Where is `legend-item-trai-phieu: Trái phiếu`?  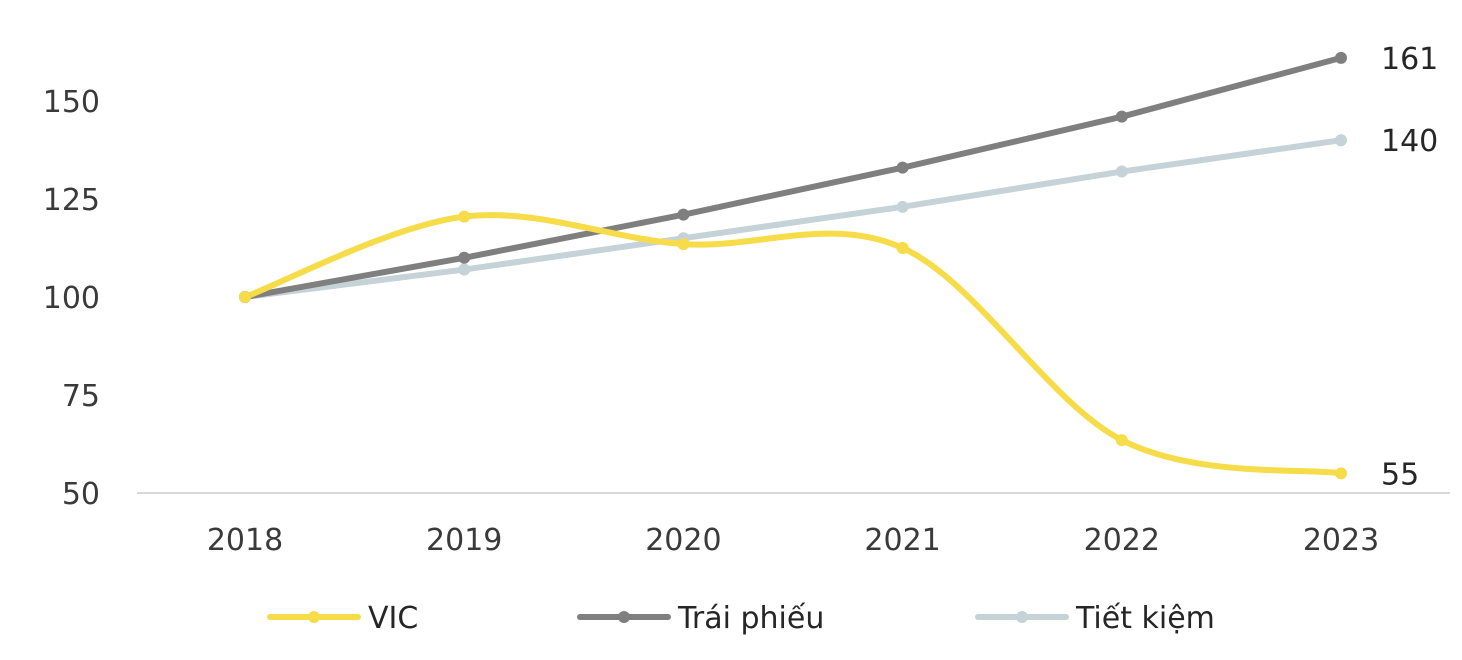 legend-item-trai-phieu: Trái phiếu is located at coordinates (700, 618).